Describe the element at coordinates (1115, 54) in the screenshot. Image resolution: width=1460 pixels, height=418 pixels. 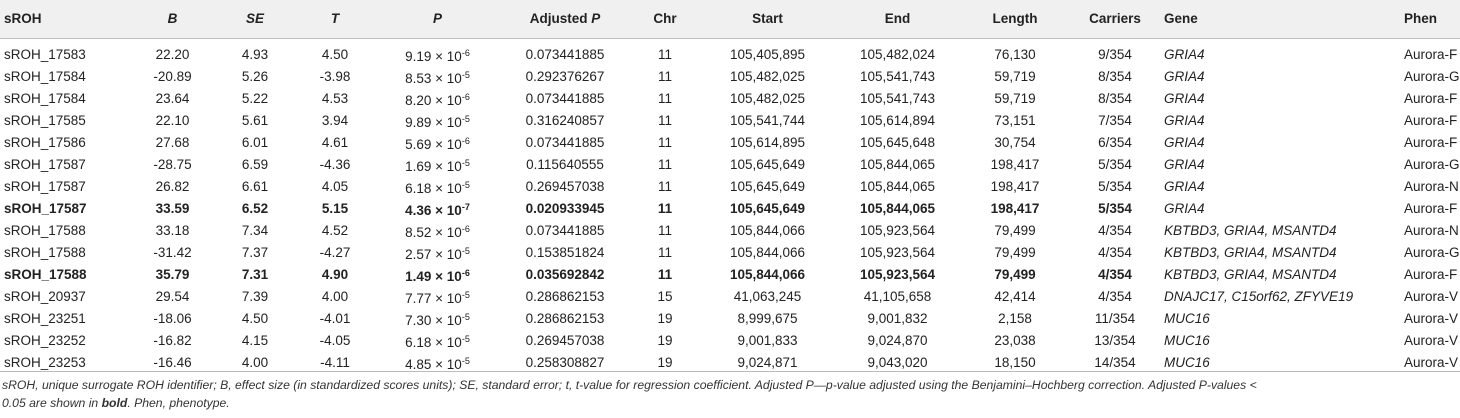
I see `cell-carriers: 9/354` at that location.